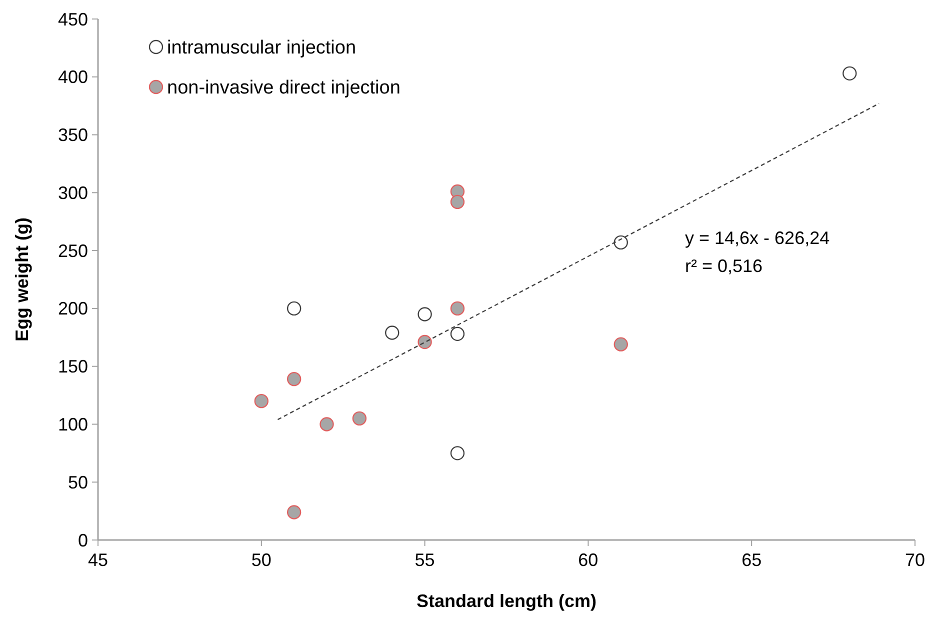 This screenshot has height=621, width=934. What do you see at coordinates (73, 424) in the screenshot?
I see `y-tick-label: 100` at bounding box center [73, 424].